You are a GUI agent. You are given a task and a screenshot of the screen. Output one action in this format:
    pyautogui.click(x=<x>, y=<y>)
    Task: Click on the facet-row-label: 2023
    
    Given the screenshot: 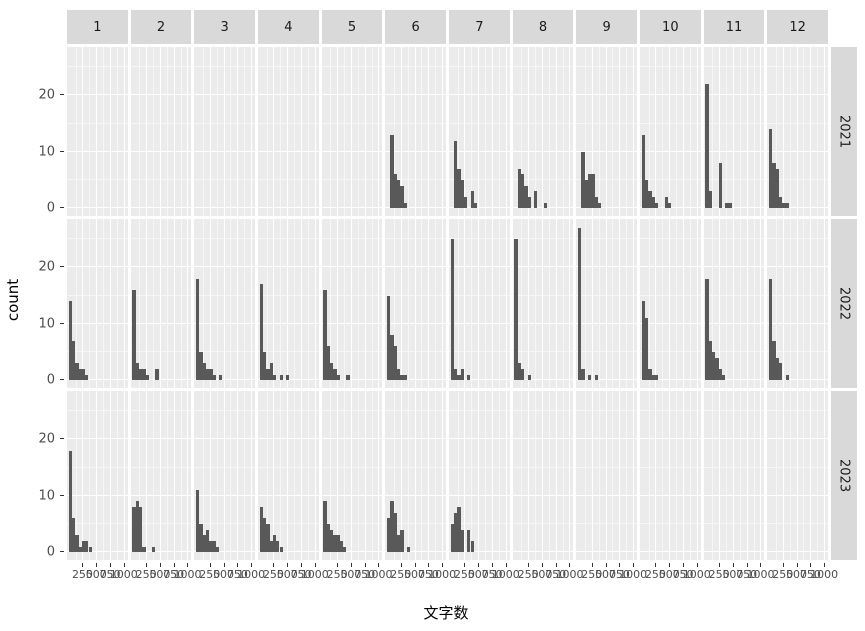 What is the action you would take?
    pyautogui.click(x=844, y=475)
    